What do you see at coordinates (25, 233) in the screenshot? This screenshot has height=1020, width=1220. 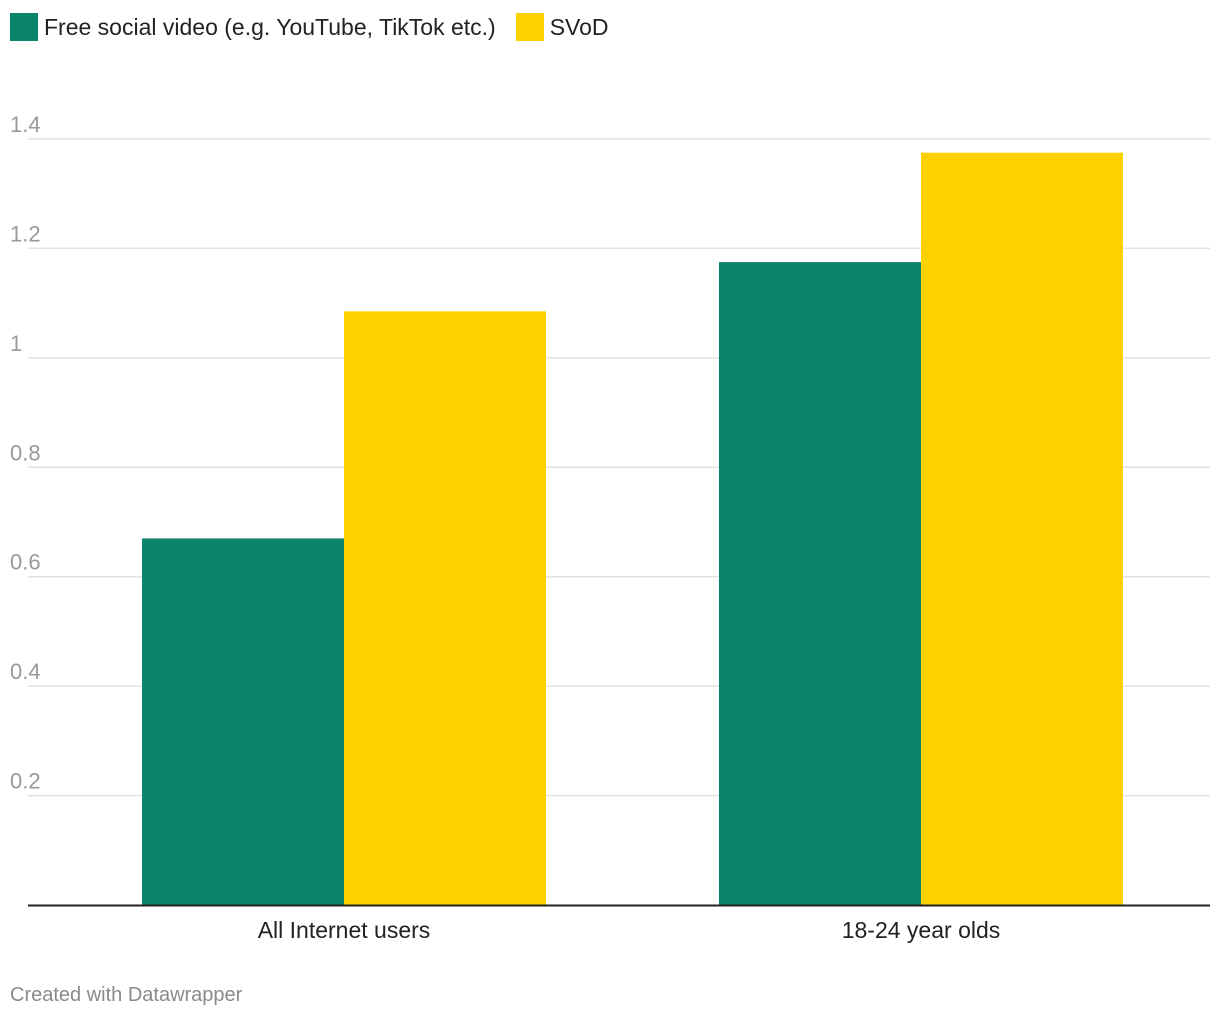 I see `y-tick-label: 1.2` at bounding box center [25, 233].